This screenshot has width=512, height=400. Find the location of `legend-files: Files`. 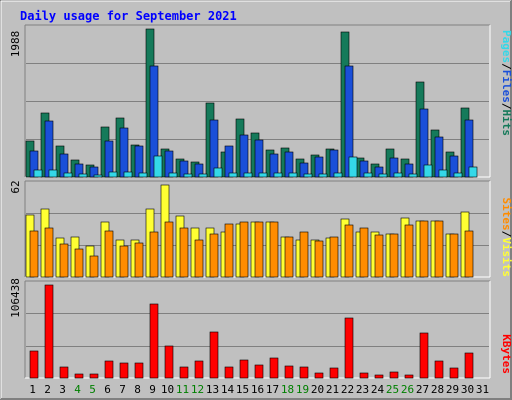

legend-files: Files is located at coordinates (506, 86).